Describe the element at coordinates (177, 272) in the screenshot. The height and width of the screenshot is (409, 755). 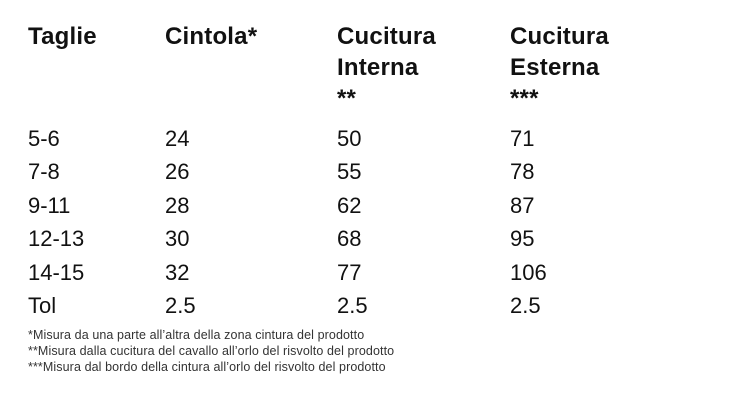
I see `cell-cintola: 32` at that location.